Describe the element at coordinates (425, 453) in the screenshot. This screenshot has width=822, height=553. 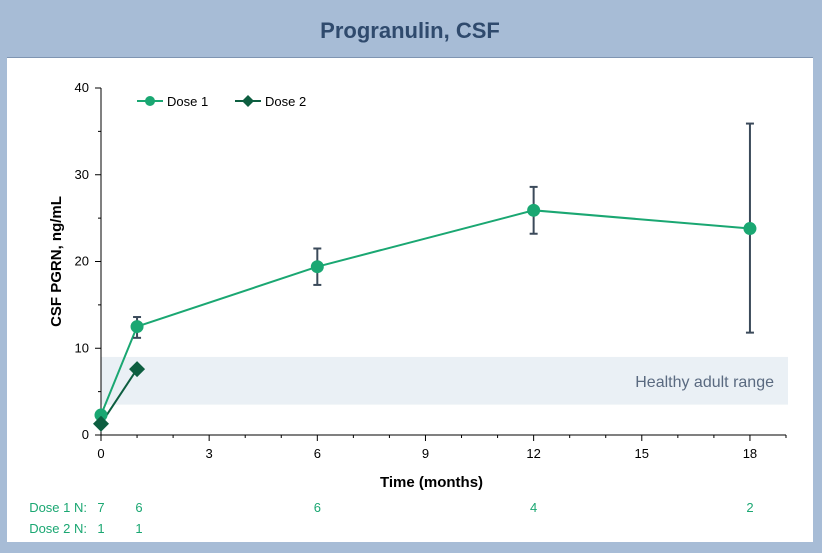
I see `x-tick-label: 9` at that location.